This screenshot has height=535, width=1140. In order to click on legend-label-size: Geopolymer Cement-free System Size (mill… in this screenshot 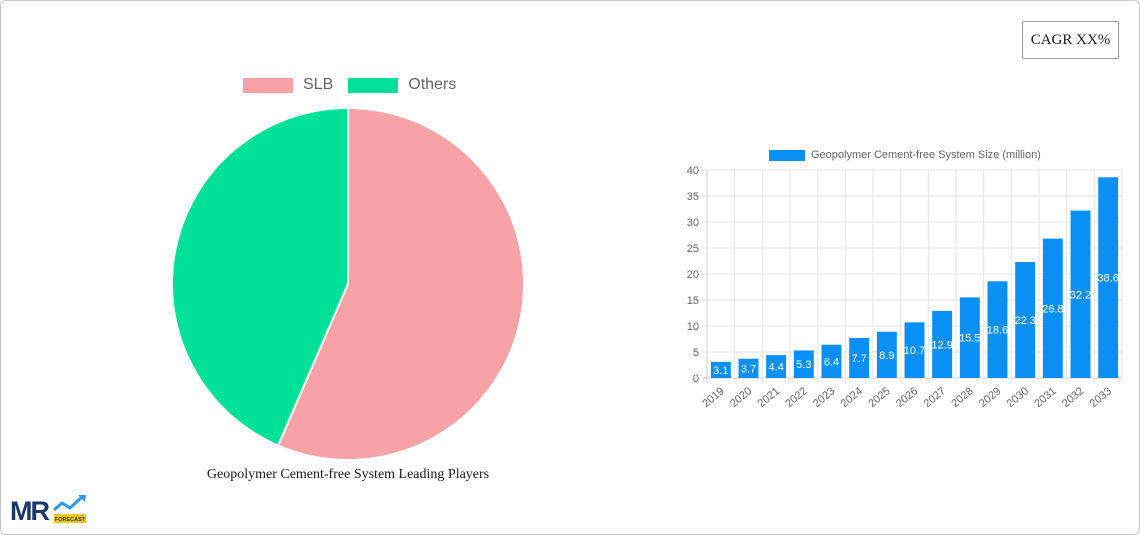, I will do `click(926, 155)`.